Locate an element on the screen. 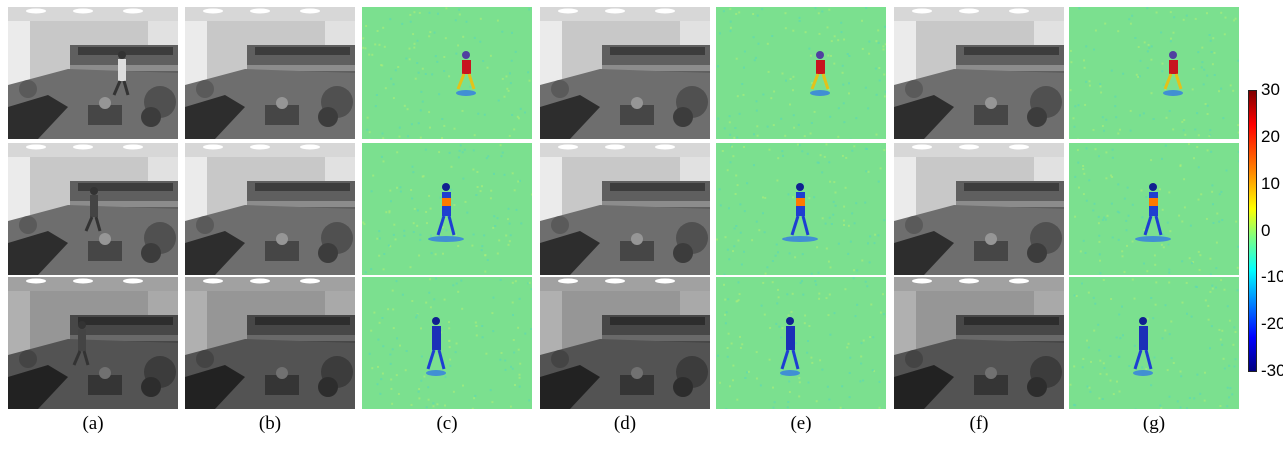 Image resolution: width=1283 pixels, height=454 pixels. colorbar-tick-label: -30 is located at coordinates (1272, 370).